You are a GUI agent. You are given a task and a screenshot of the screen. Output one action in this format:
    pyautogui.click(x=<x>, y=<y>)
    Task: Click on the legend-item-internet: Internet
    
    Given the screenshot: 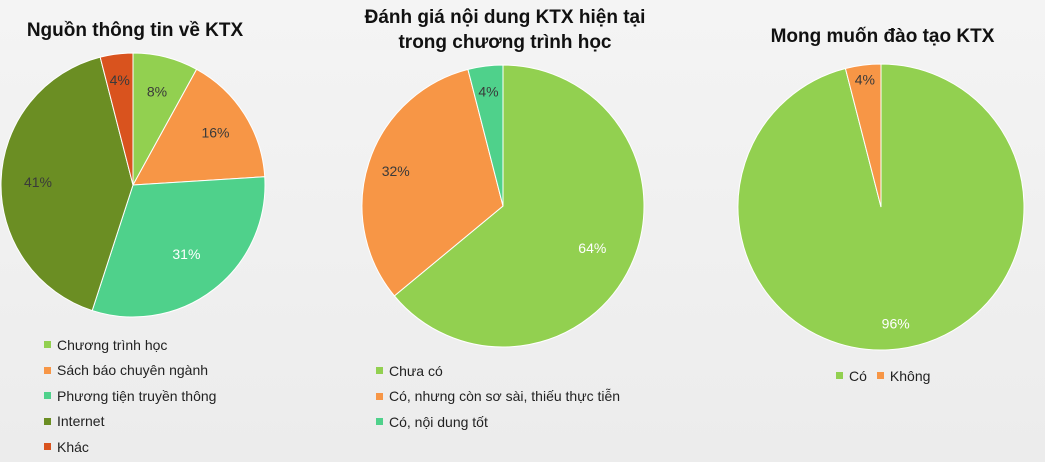 What is the action you would take?
    pyautogui.click(x=130, y=422)
    